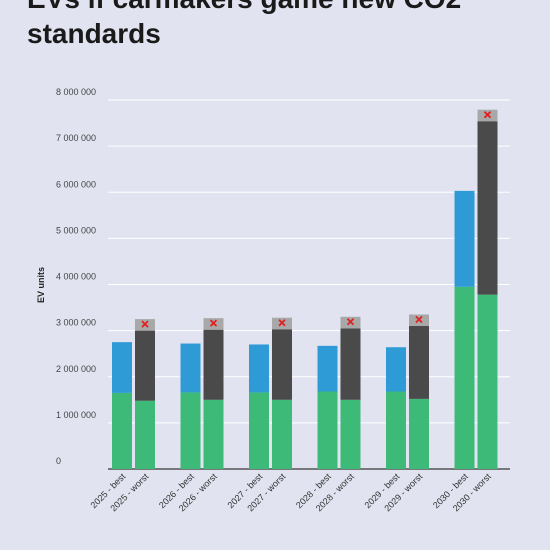 The height and width of the screenshot is (550, 550). Describe the element at coordinates (41, 285) in the screenshot. I see `y-axis-label: EV units` at that location.